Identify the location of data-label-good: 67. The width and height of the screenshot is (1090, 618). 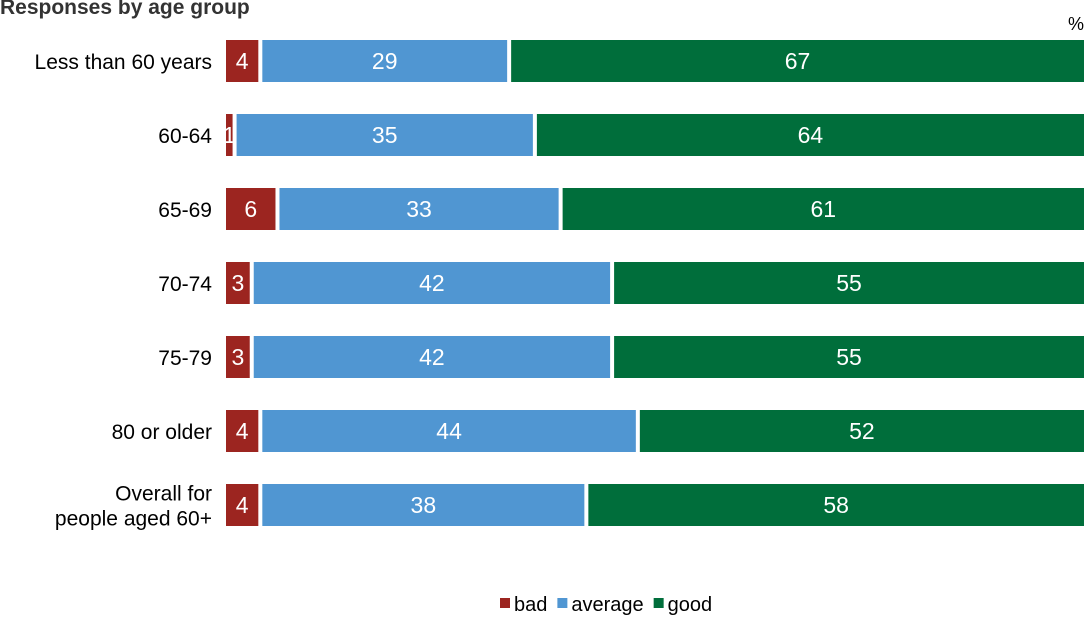
(798, 61).